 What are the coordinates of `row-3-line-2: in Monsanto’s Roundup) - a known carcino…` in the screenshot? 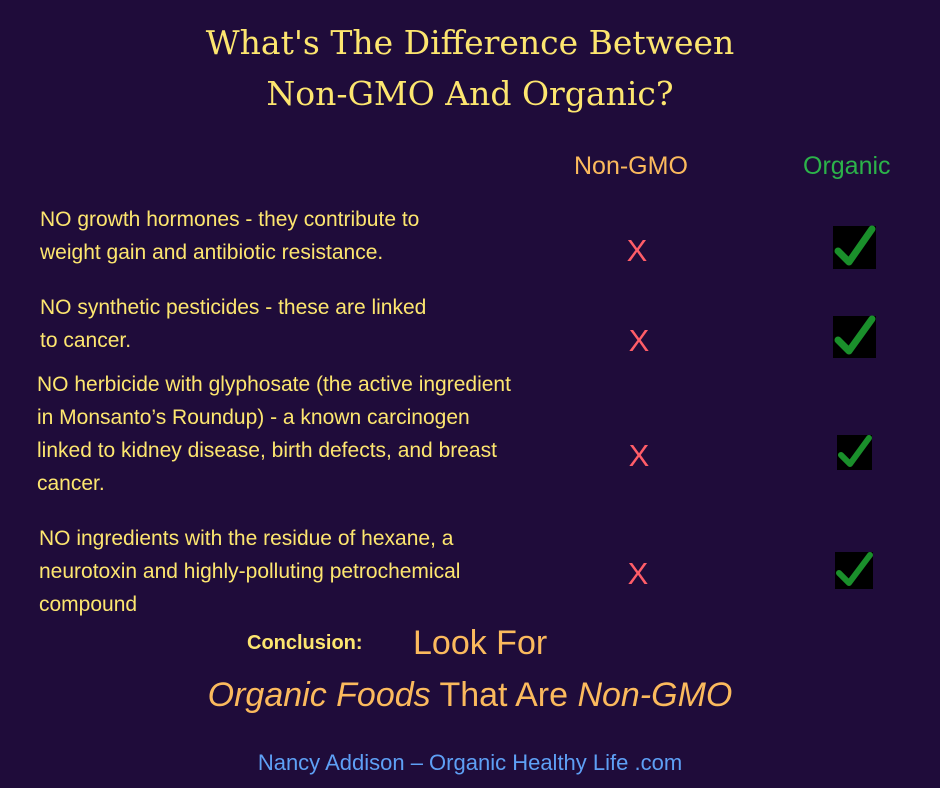 It's located at (253, 417).